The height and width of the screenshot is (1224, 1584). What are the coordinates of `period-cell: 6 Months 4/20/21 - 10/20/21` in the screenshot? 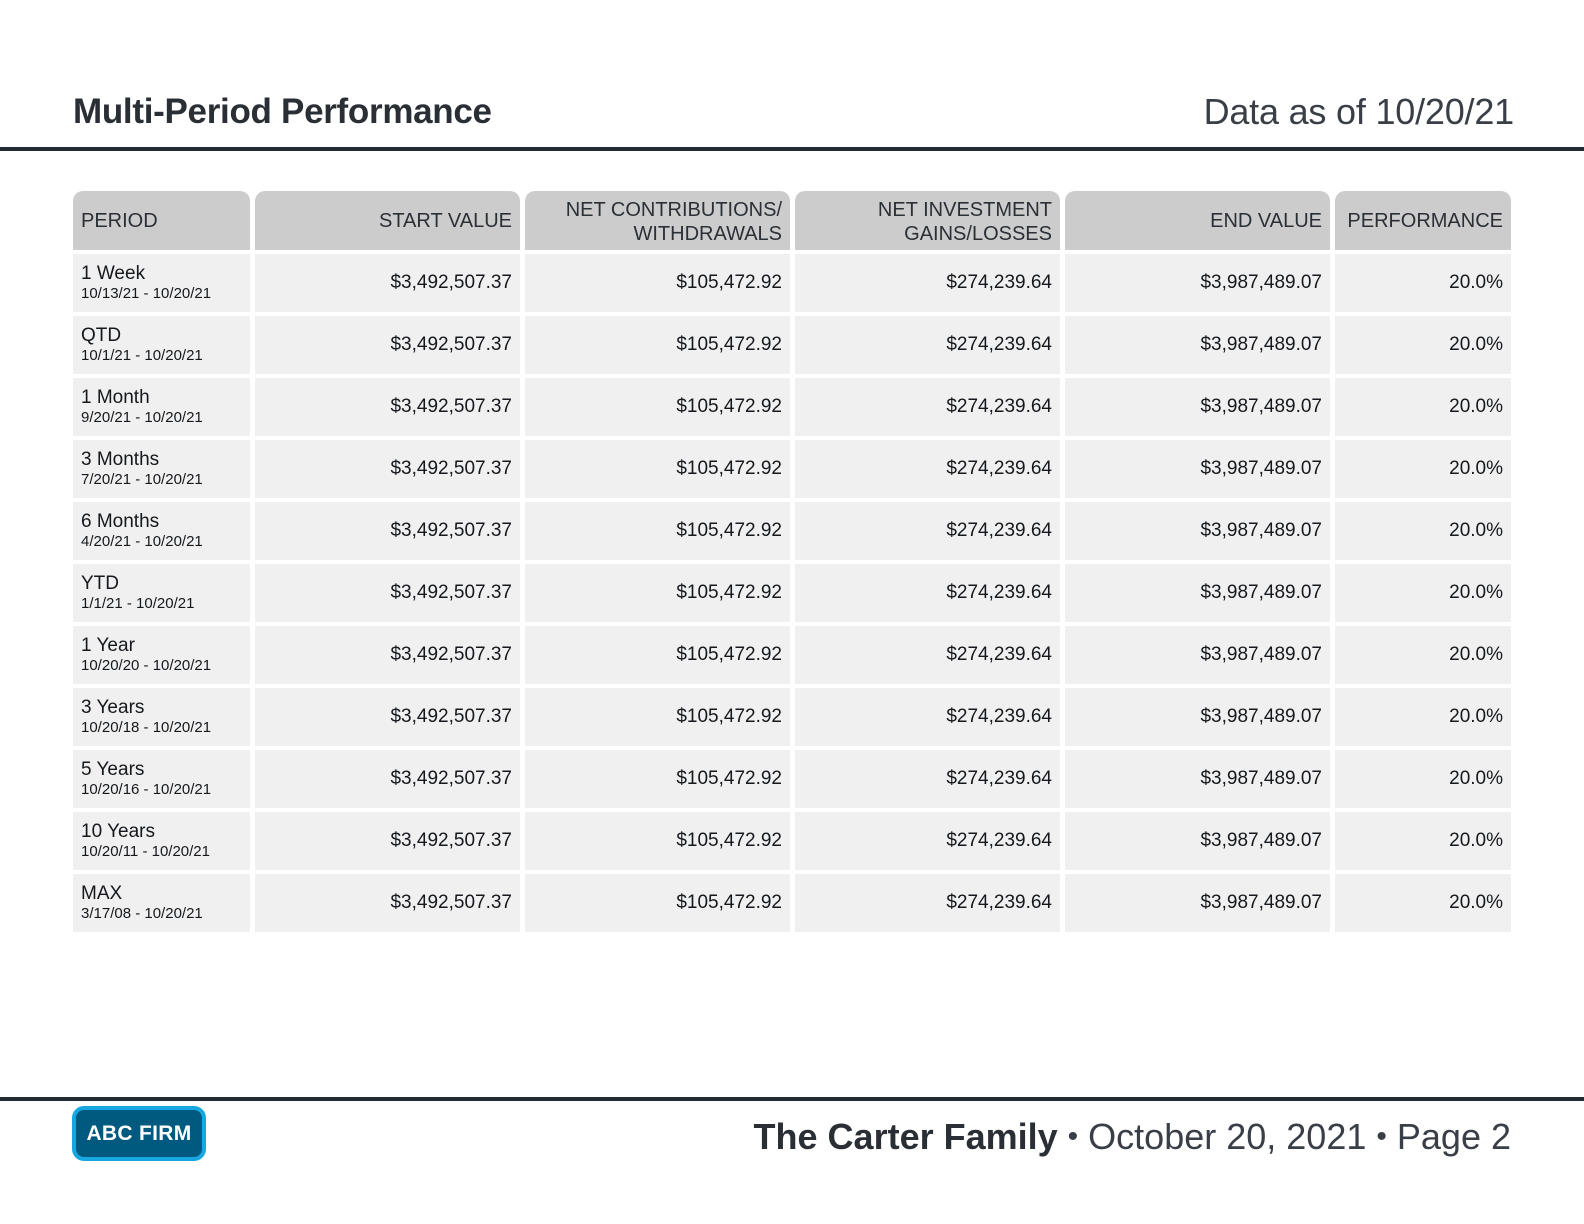 It's located at (161, 531).